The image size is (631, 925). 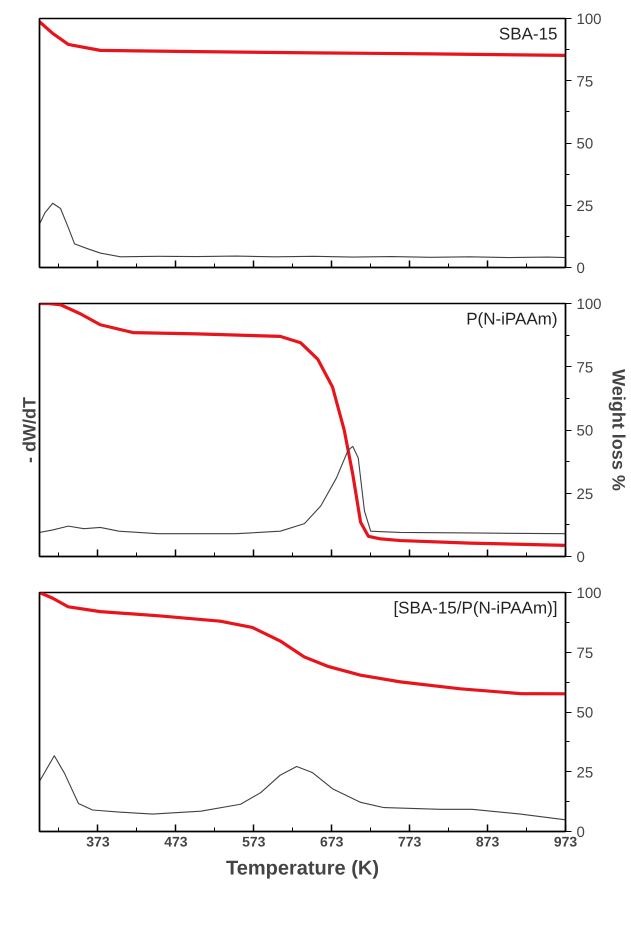 What do you see at coordinates (528, 34) in the screenshot?
I see `annotation: SBA-15` at bounding box center [528, 34].